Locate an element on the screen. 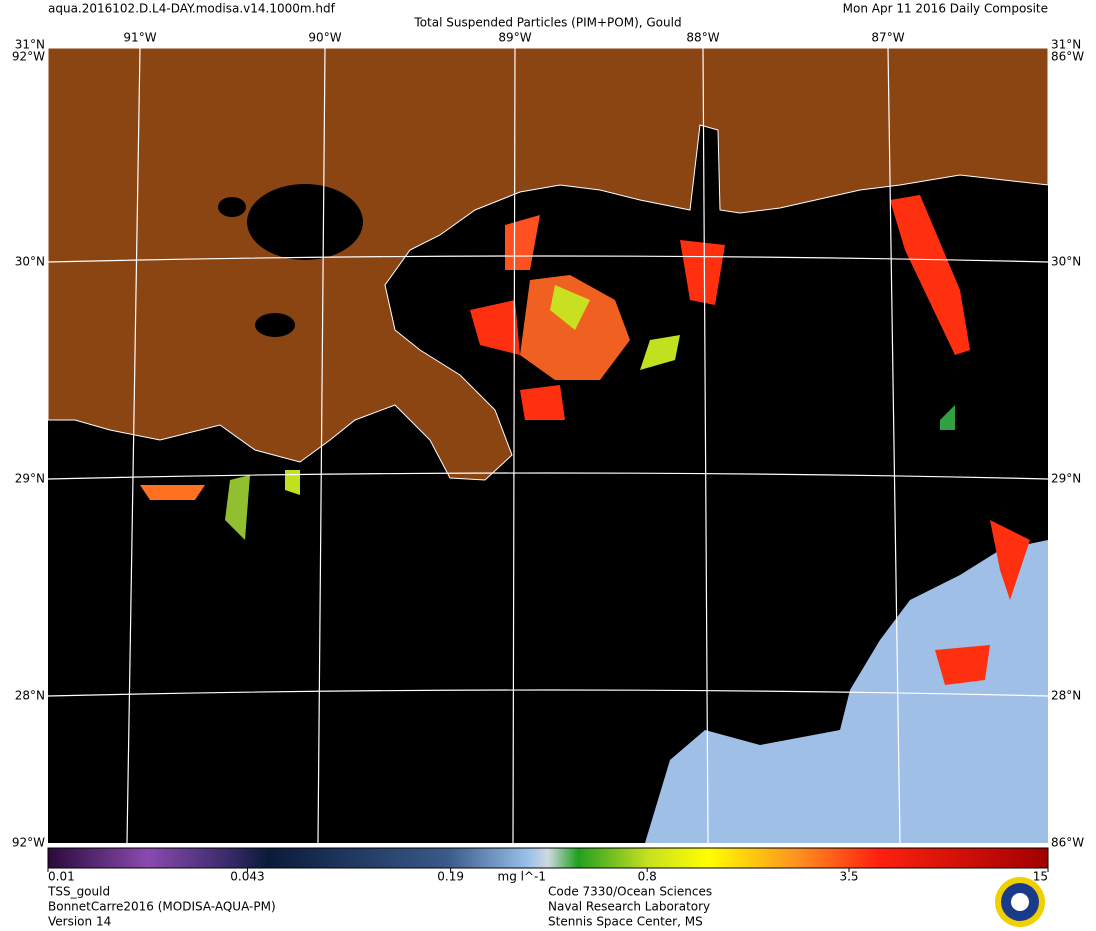 The width and height of the screenshot is (1096, 931). lon-label: 91°W is located at coordinates (139, 38).